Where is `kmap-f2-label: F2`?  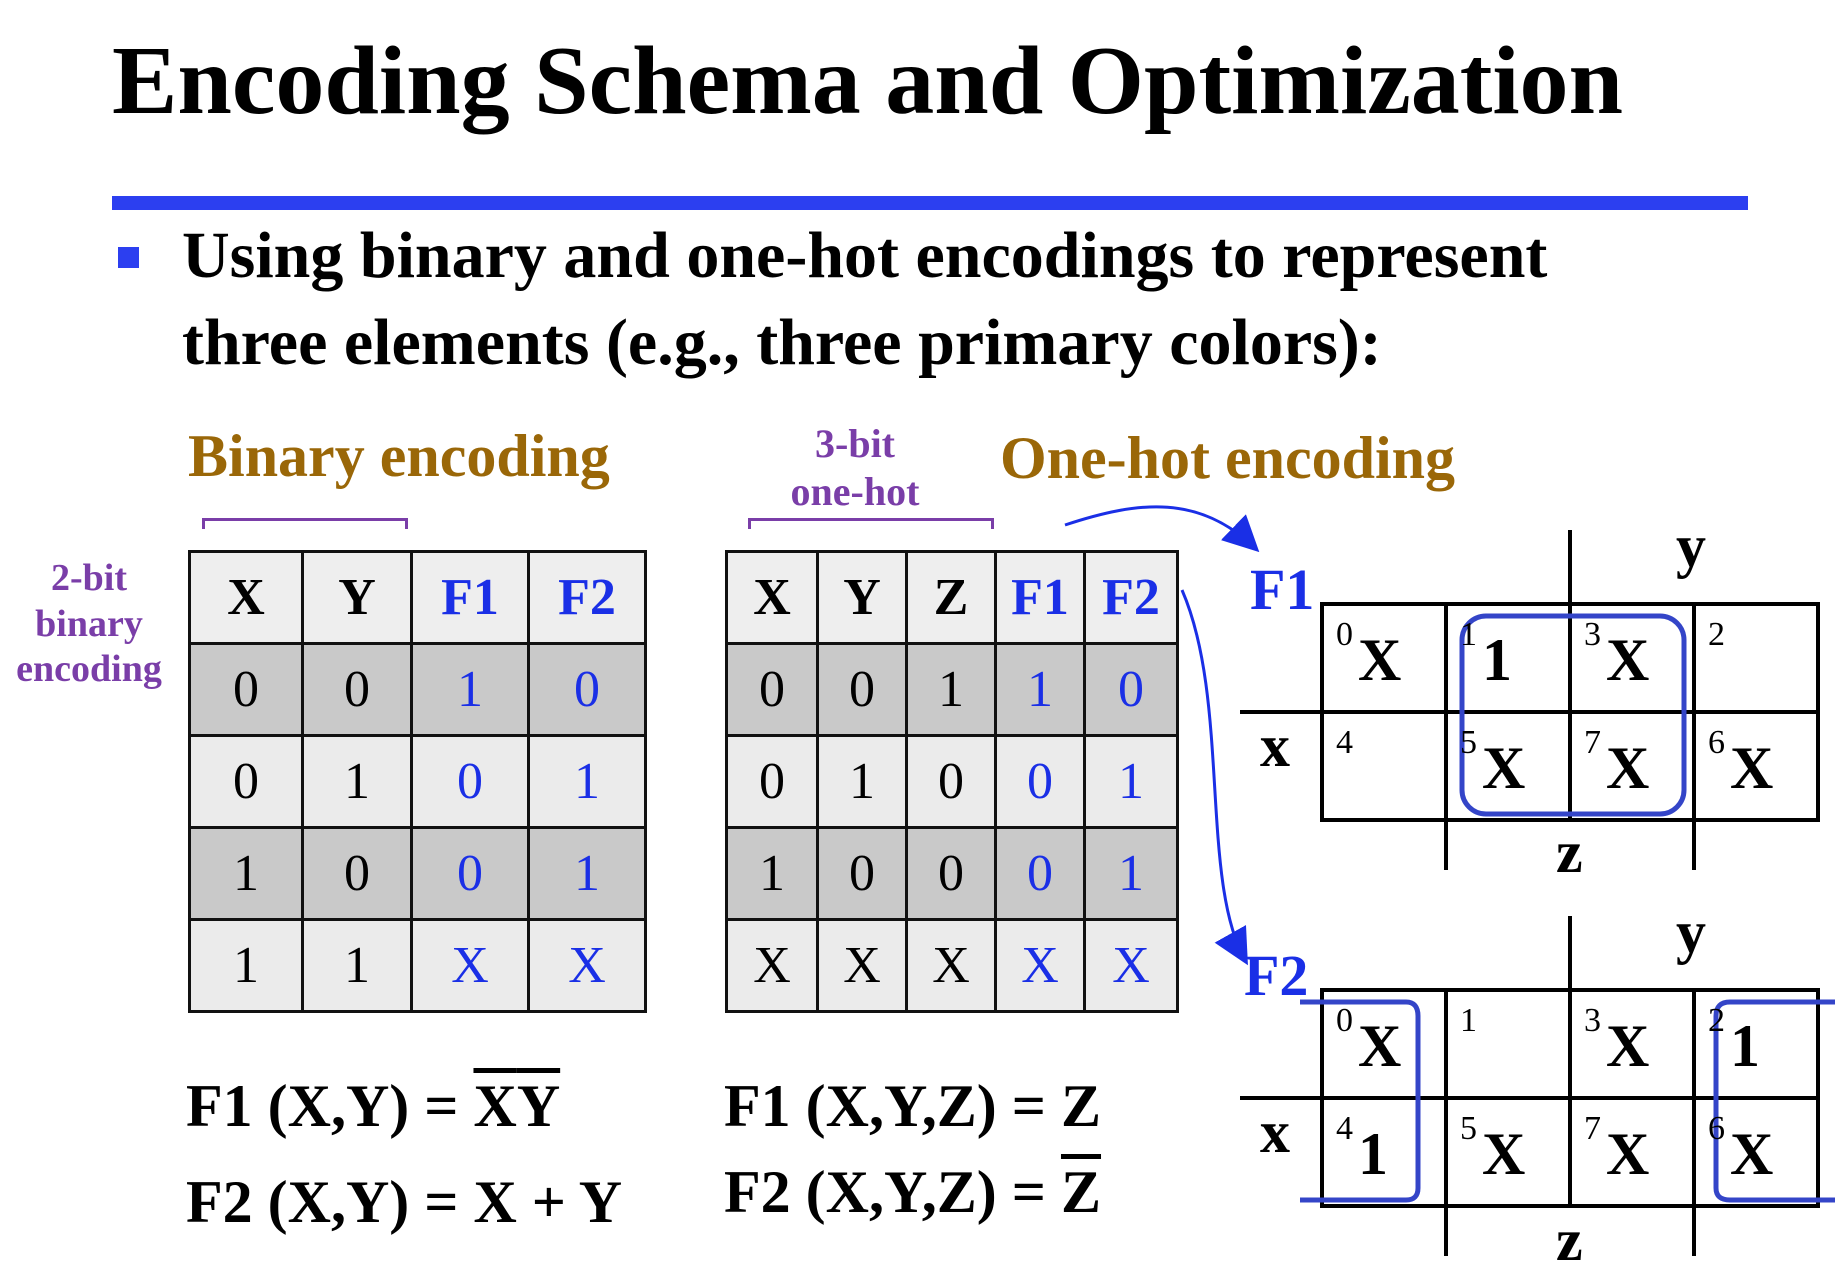
kmap-f2-label: F2 is located at coordinates (1276, 975).